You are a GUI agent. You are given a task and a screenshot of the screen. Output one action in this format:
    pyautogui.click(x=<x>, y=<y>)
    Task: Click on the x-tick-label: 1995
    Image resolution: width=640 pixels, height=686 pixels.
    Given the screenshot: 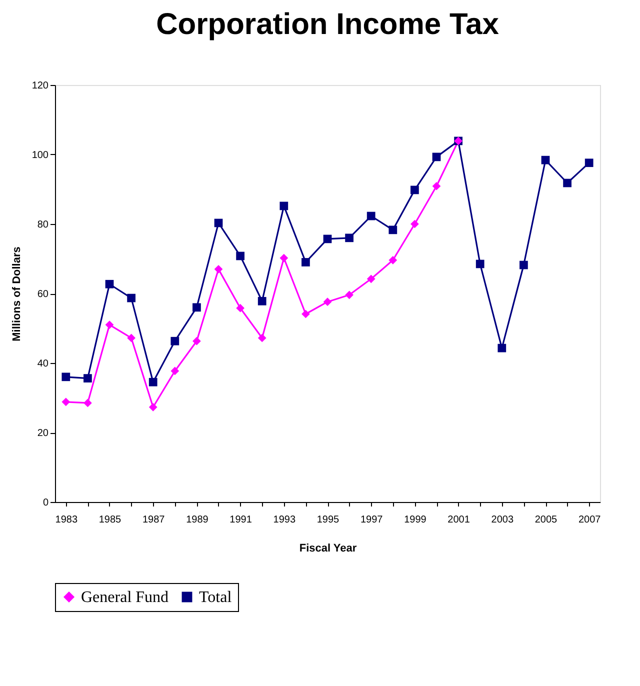 What is the action you would take?
    pyautogui.click(x=328, y=520)
    